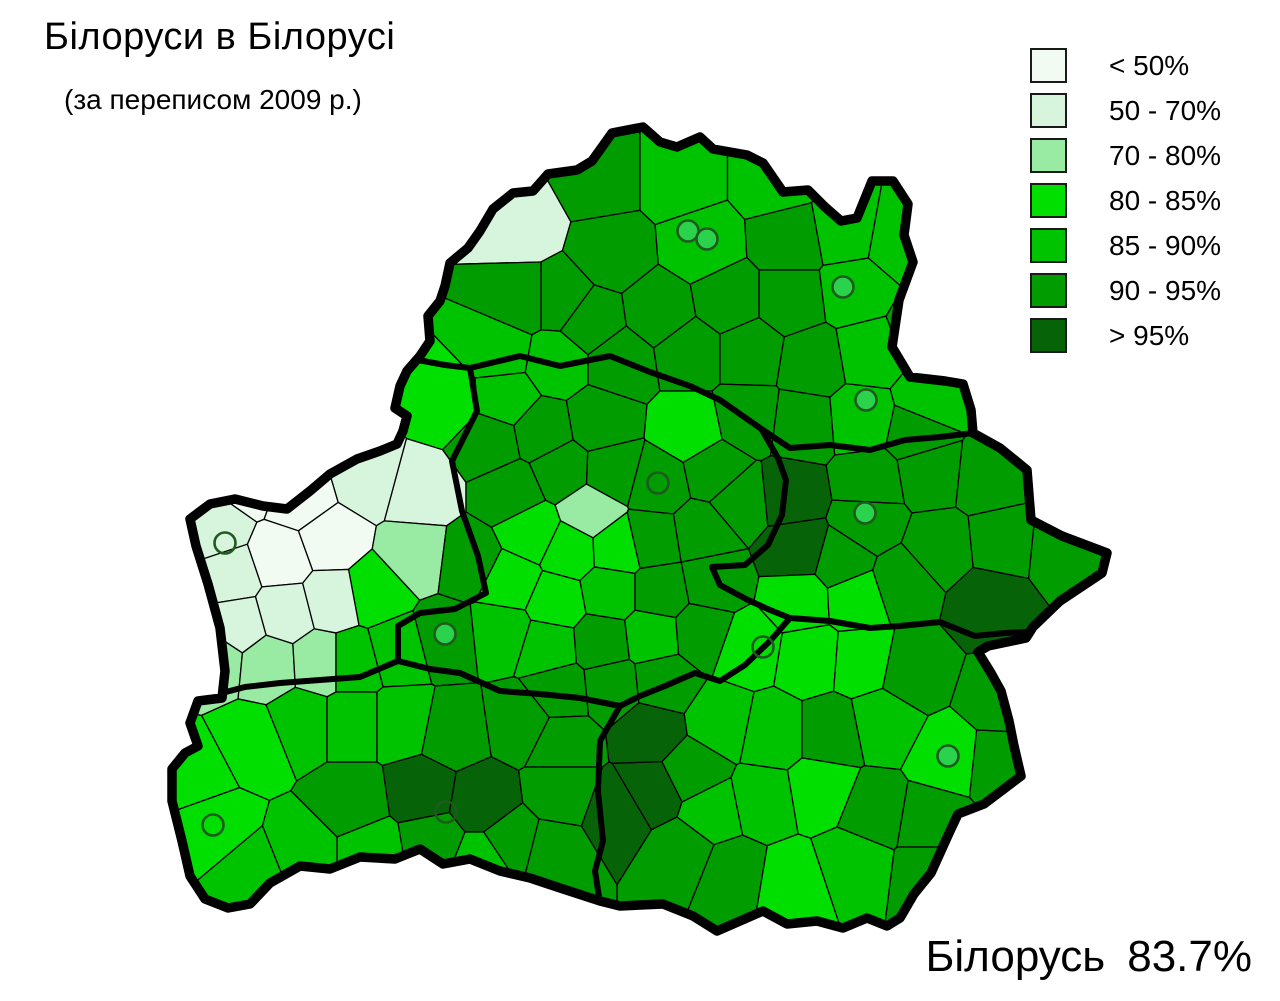 Image resolution: width=1280 pixels, height=1001 pixels. What do you see at coordinates (1015, 956) in the screenshot?
I see `country-total-label: Білорусь` at bounding box center [1015, 956].